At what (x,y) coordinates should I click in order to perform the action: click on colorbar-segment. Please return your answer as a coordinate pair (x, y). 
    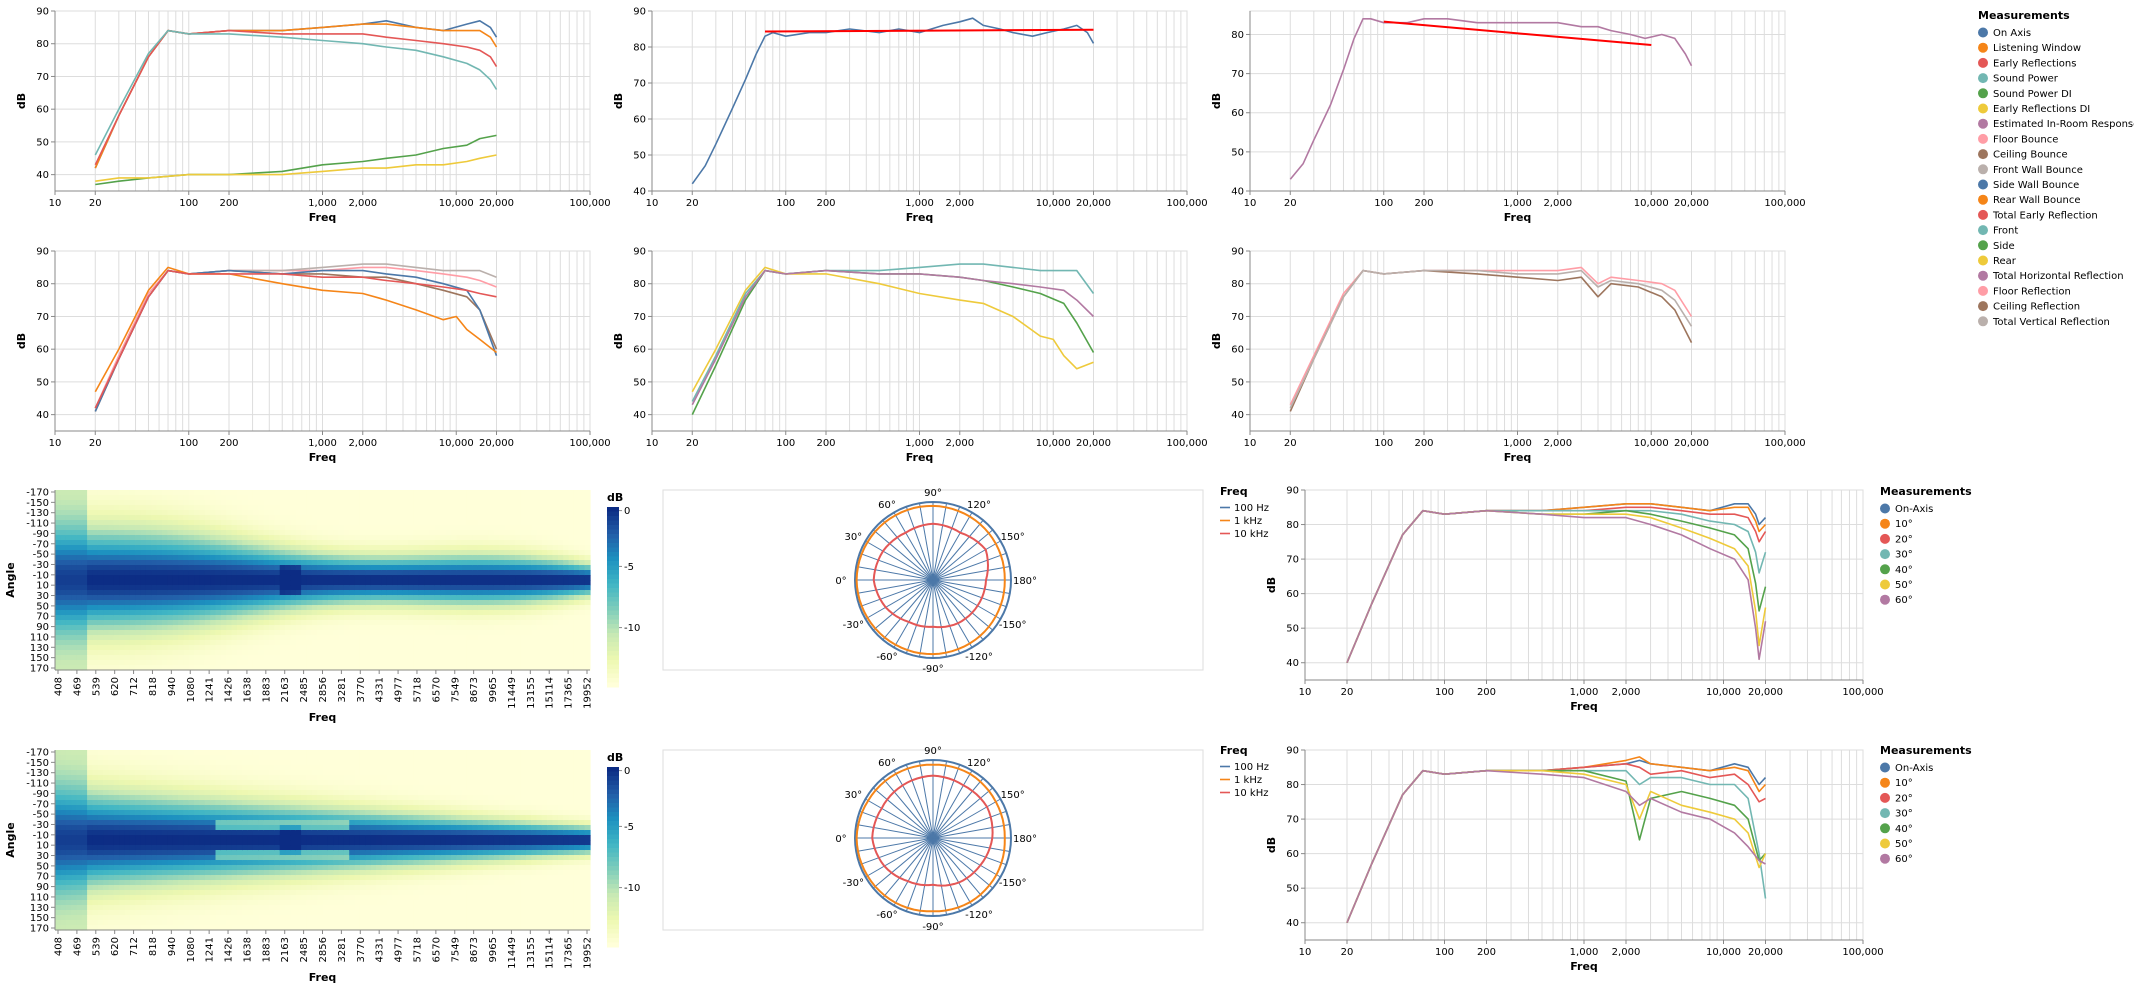
    Looking at the image, I should click on (613, 559).